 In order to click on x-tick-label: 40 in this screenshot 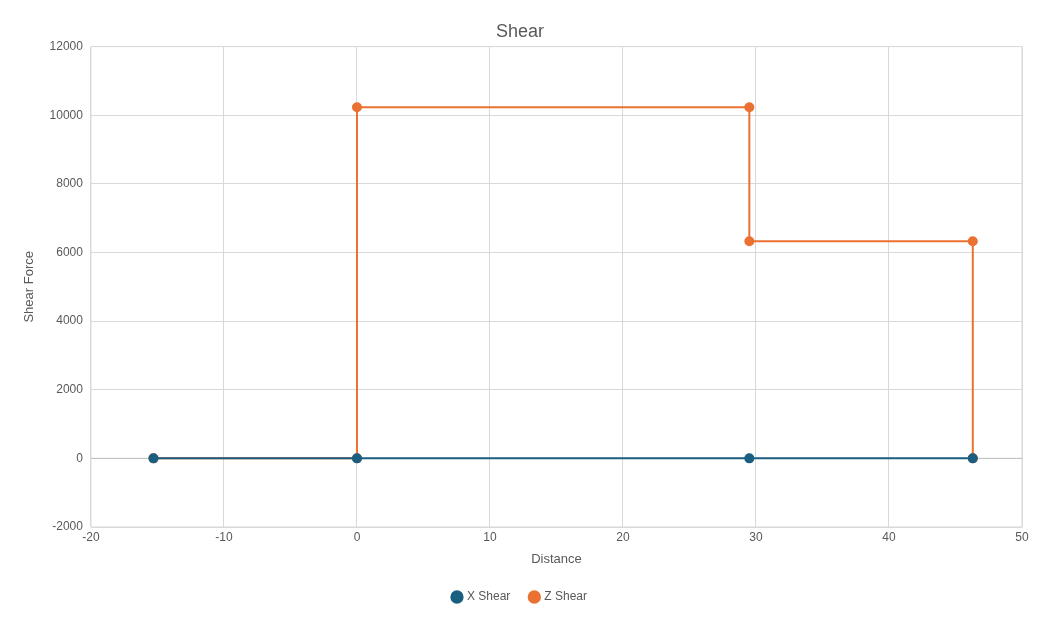, I will do `click(889, 536)`.